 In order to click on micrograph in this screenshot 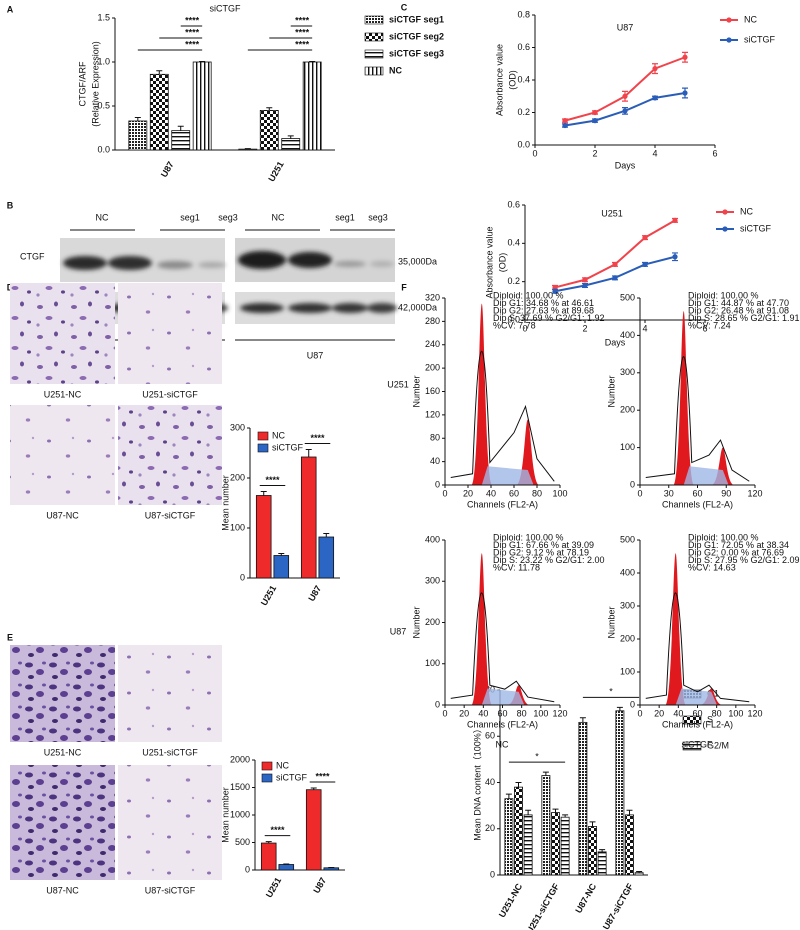, I will do `click(62, 455)`.